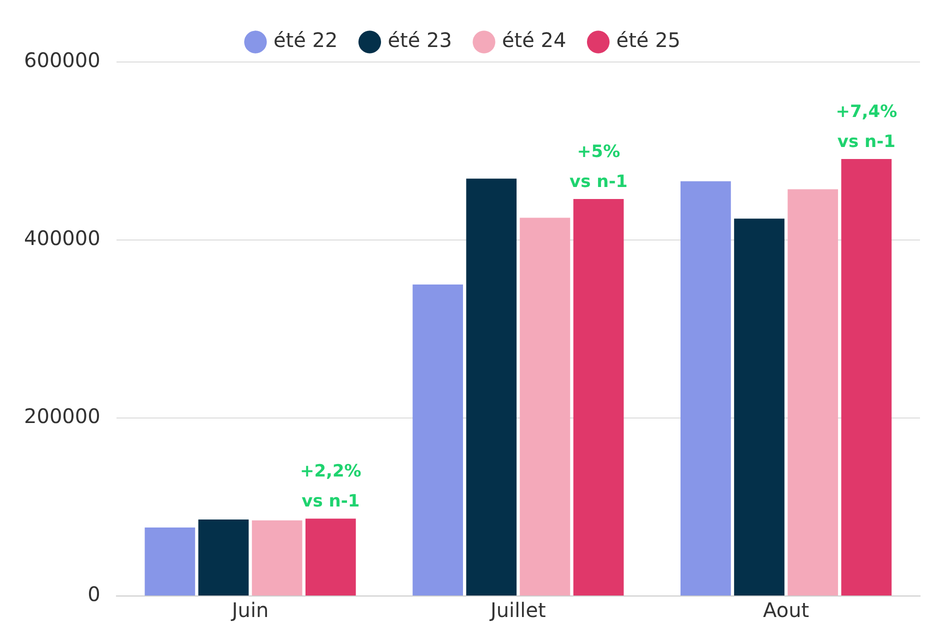 This screenshot has height=640, width=940. What do you see at coordinates (867, 127) in the screenshot?
I see `annotation: +7,4% vs n-1` at bounding box center [867, 127].